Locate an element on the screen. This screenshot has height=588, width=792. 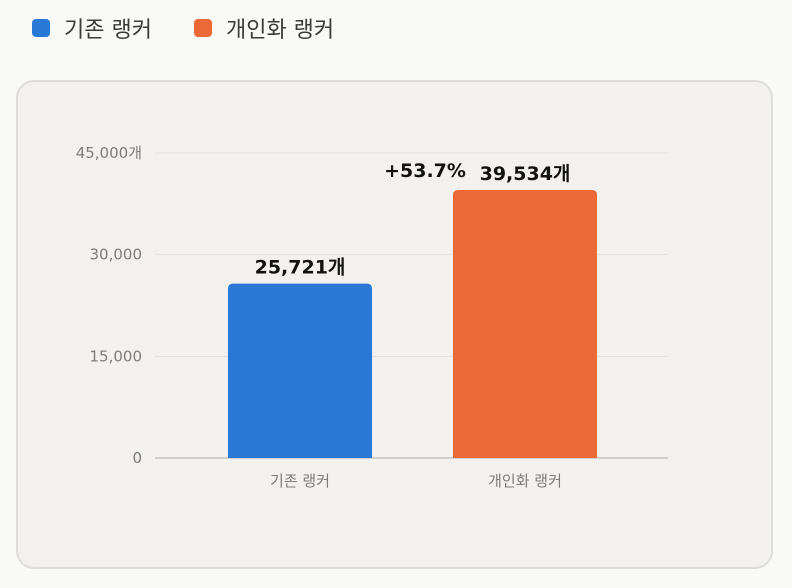
legend-swatch-personalized is located at coordinates (202, 28).